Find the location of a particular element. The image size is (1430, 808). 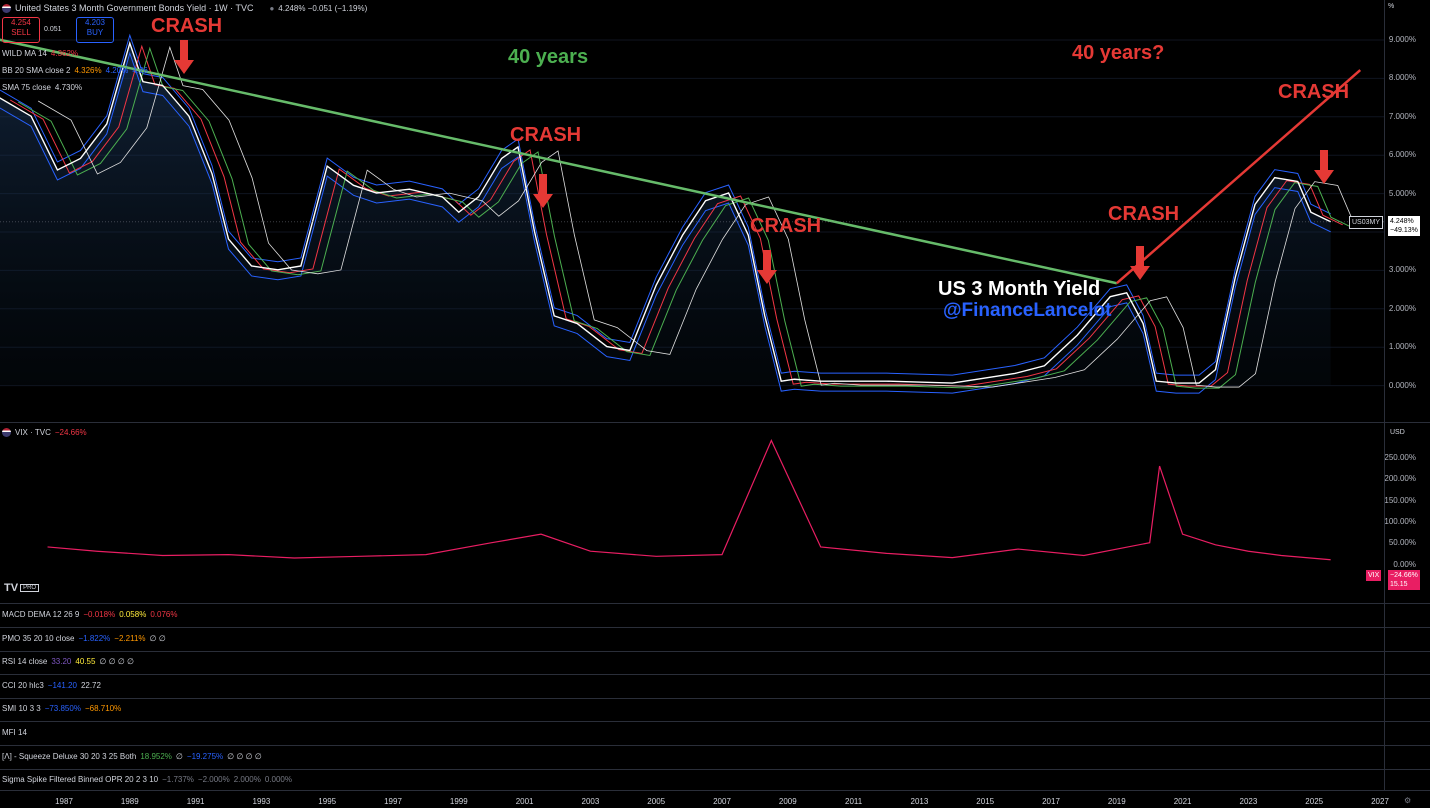

spread-value: 0.051 is located at coordinates (53, 29).